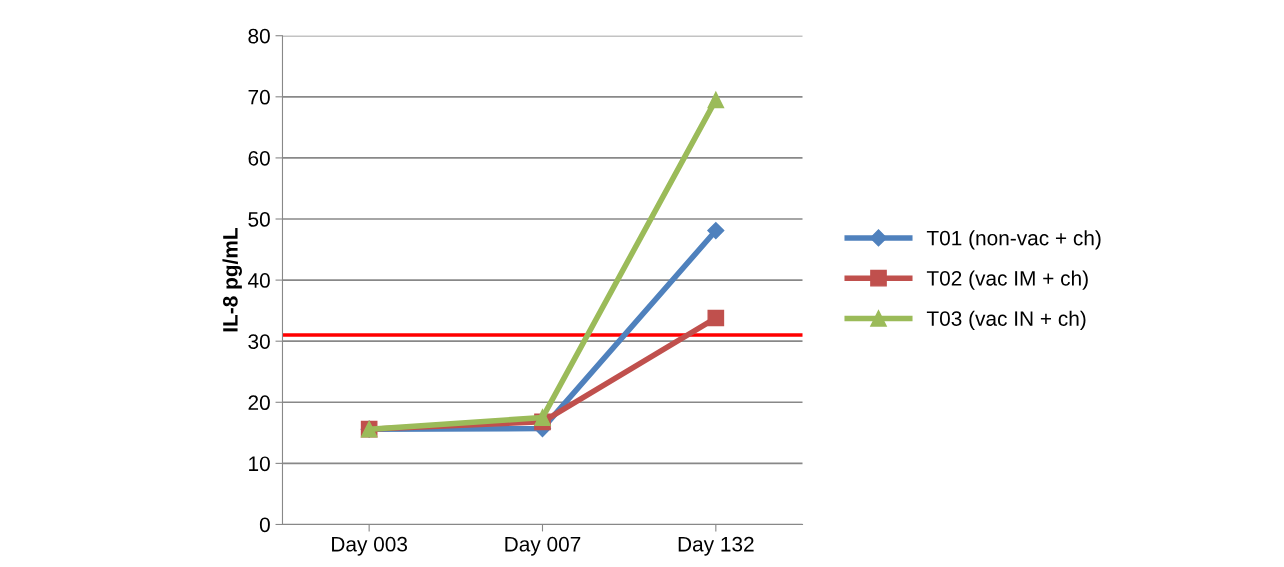 The width and height of the screenshot is (1284, 567). I want to click on y-tick-label: 20, so click(259, 403).